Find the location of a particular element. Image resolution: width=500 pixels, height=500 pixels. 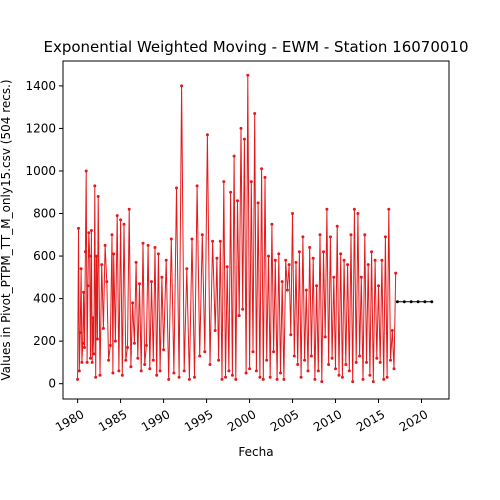

y-tick-label: 1200 is located at coordinates (40, 128).